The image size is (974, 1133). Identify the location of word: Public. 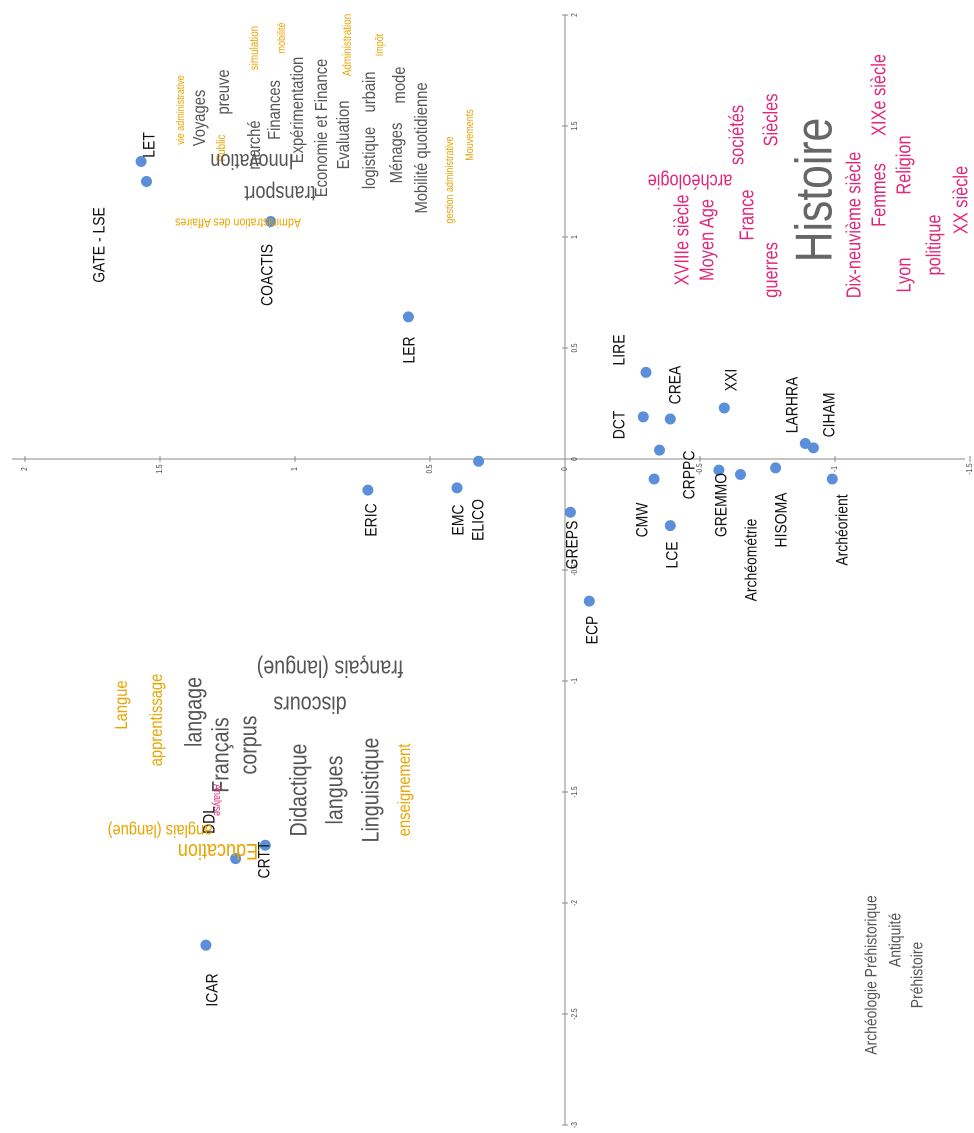
(221, 147).